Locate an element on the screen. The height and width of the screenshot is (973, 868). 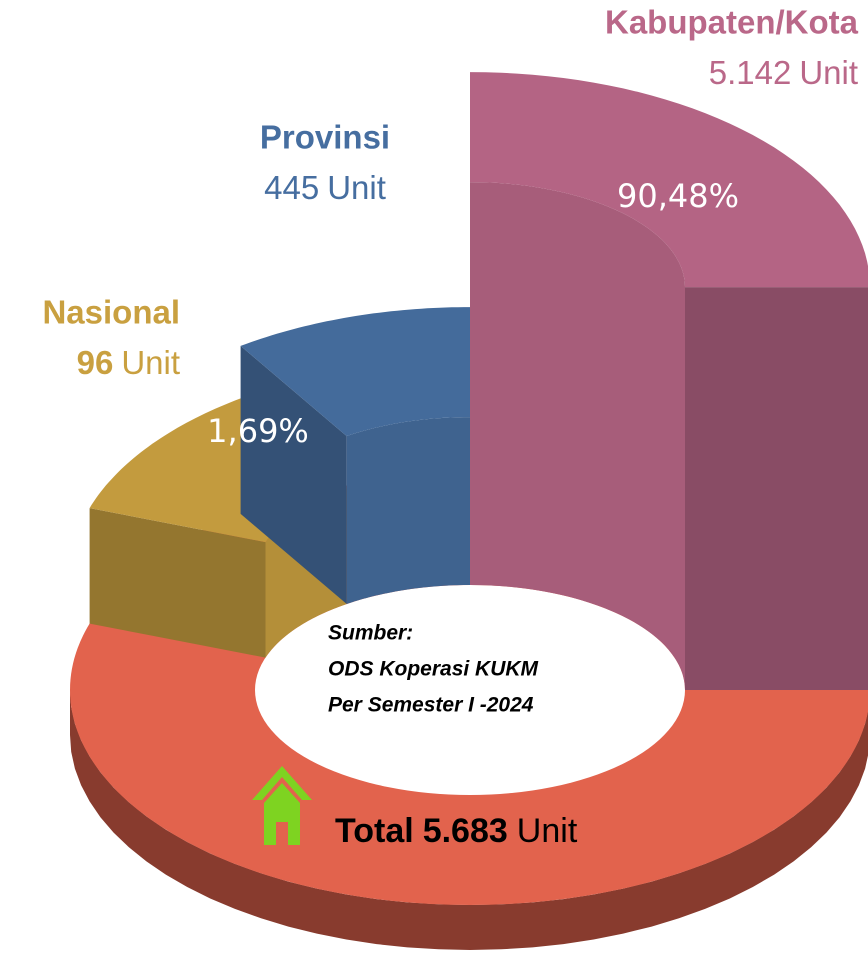
count-value: 445 is located at coordinates (291, 187).